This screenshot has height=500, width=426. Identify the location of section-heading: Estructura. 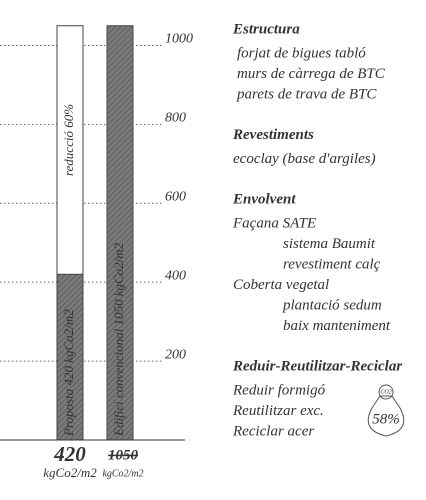
(266, 29).